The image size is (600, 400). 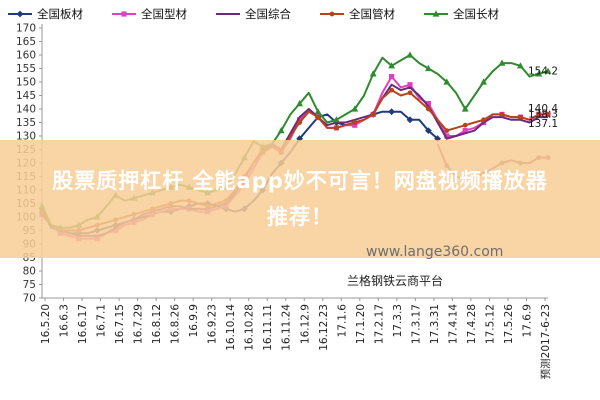 What do you see at coordinates (26, 29) in the screenshot?
I see `y-tick-label: 170` at bounding box center [26, 29].